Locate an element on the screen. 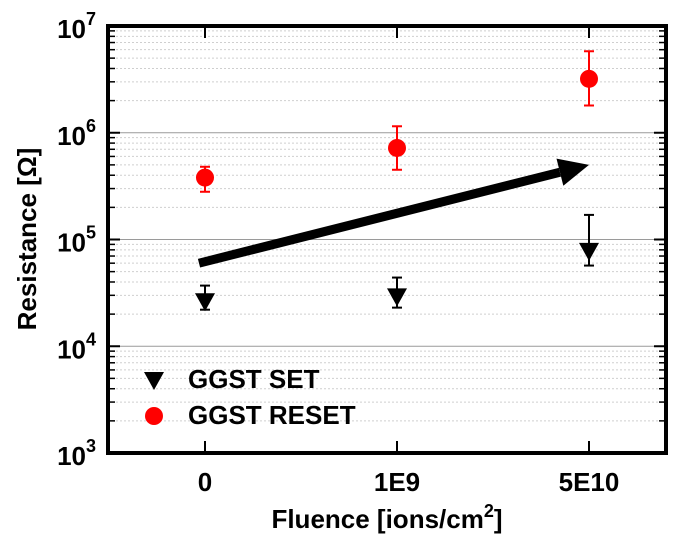  y-tick-label: 10³ is located at coordinates (76, 453).